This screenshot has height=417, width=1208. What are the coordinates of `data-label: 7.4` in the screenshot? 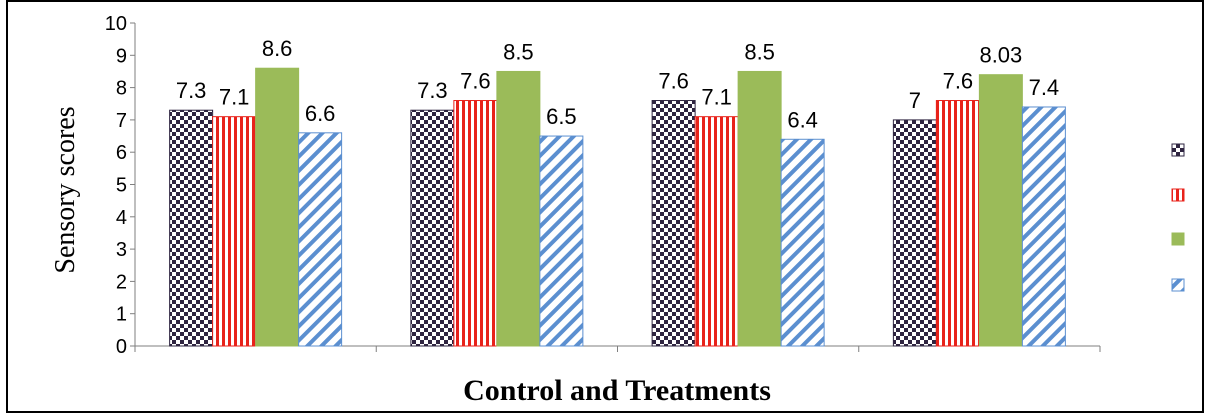 It's located at (1044, 87).